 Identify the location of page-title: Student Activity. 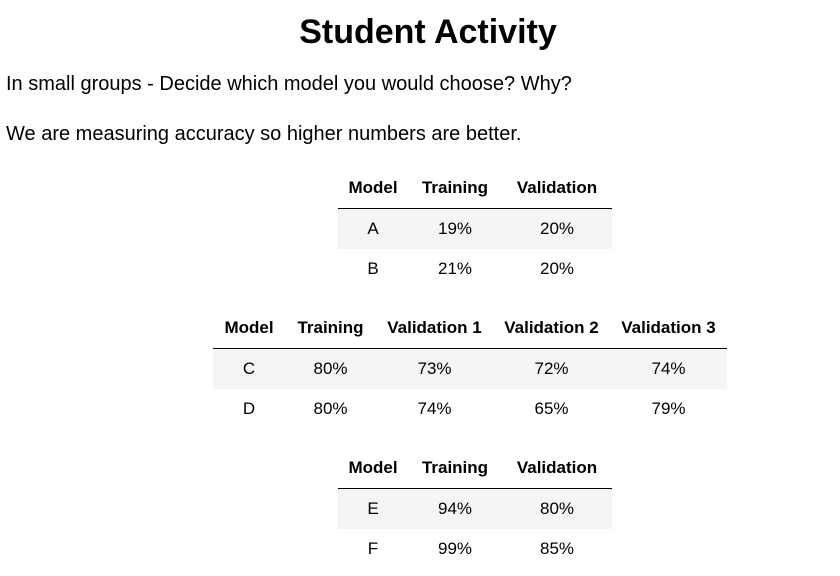
(428, 32).